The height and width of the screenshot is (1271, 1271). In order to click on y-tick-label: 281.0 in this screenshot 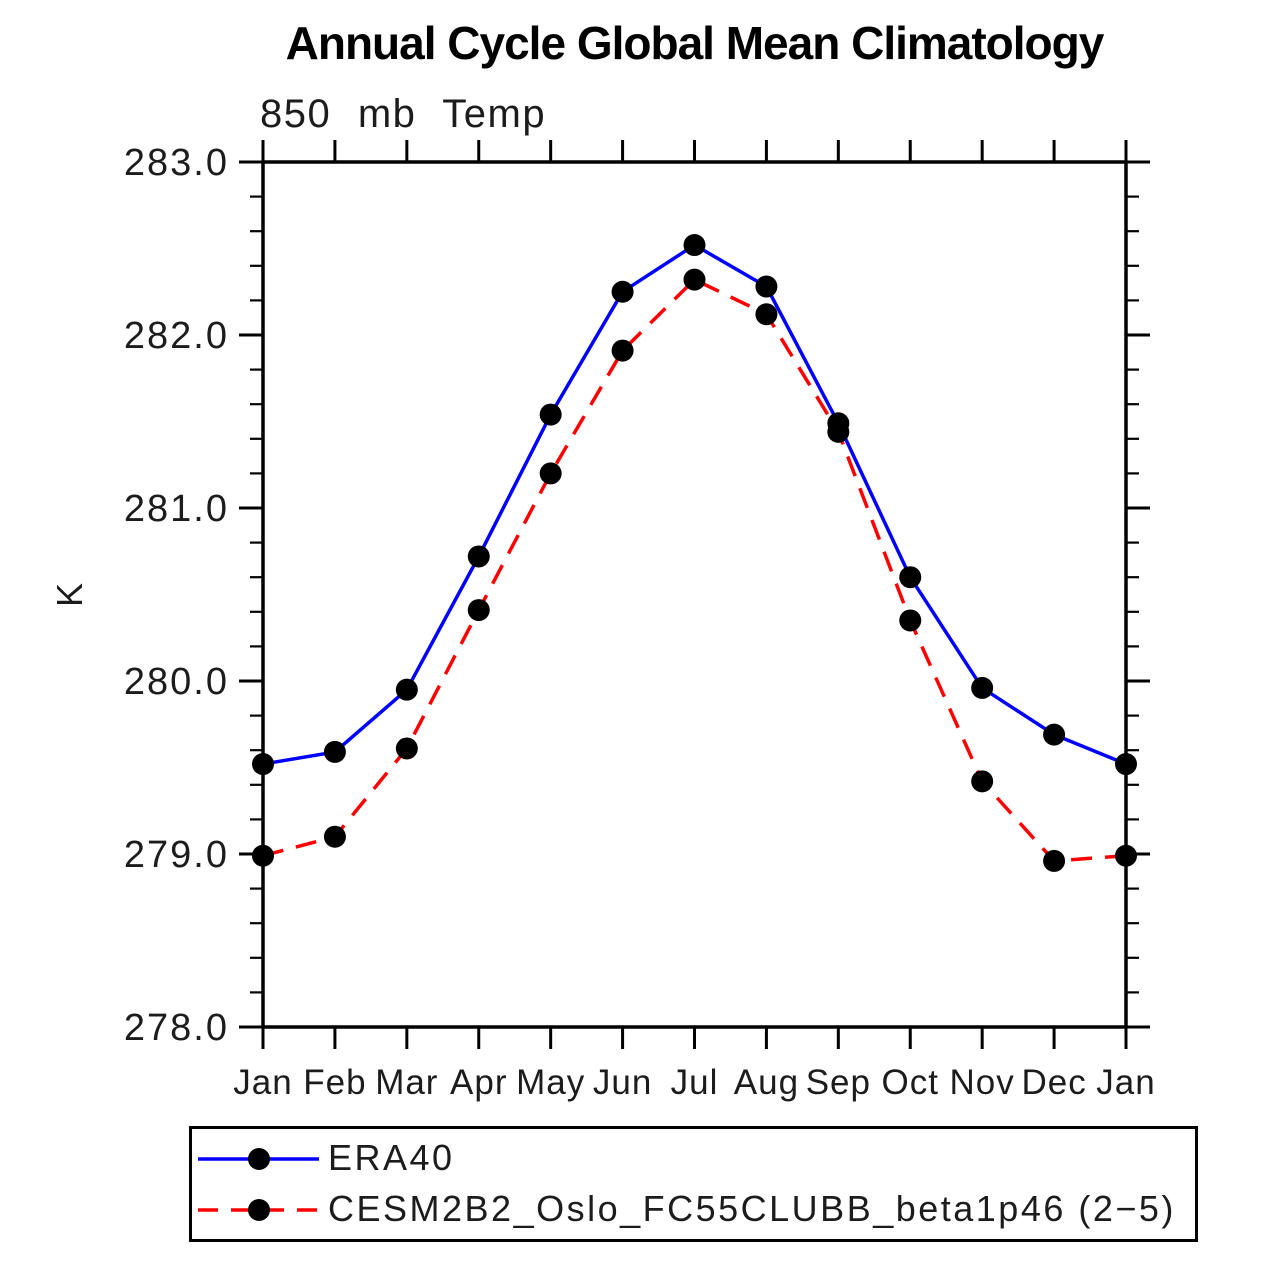, I will do `click(176, 509)`.